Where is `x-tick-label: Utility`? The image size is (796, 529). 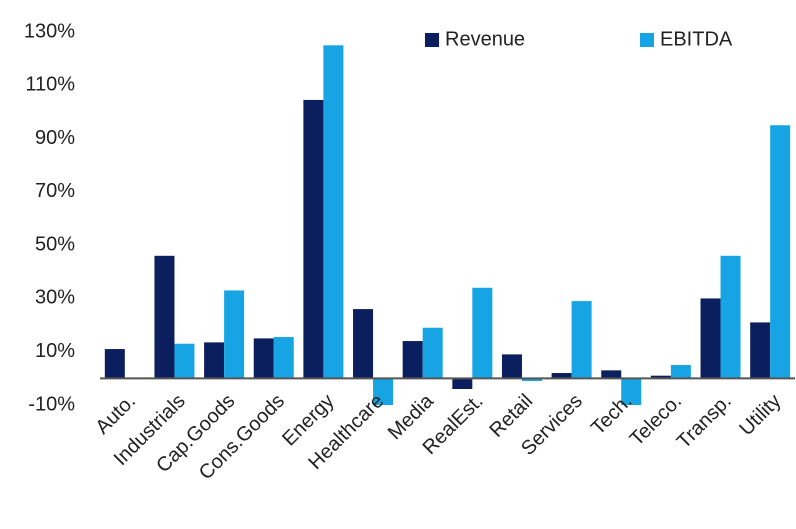
x-tick-label: Utility is located at coordinates (760, 415).